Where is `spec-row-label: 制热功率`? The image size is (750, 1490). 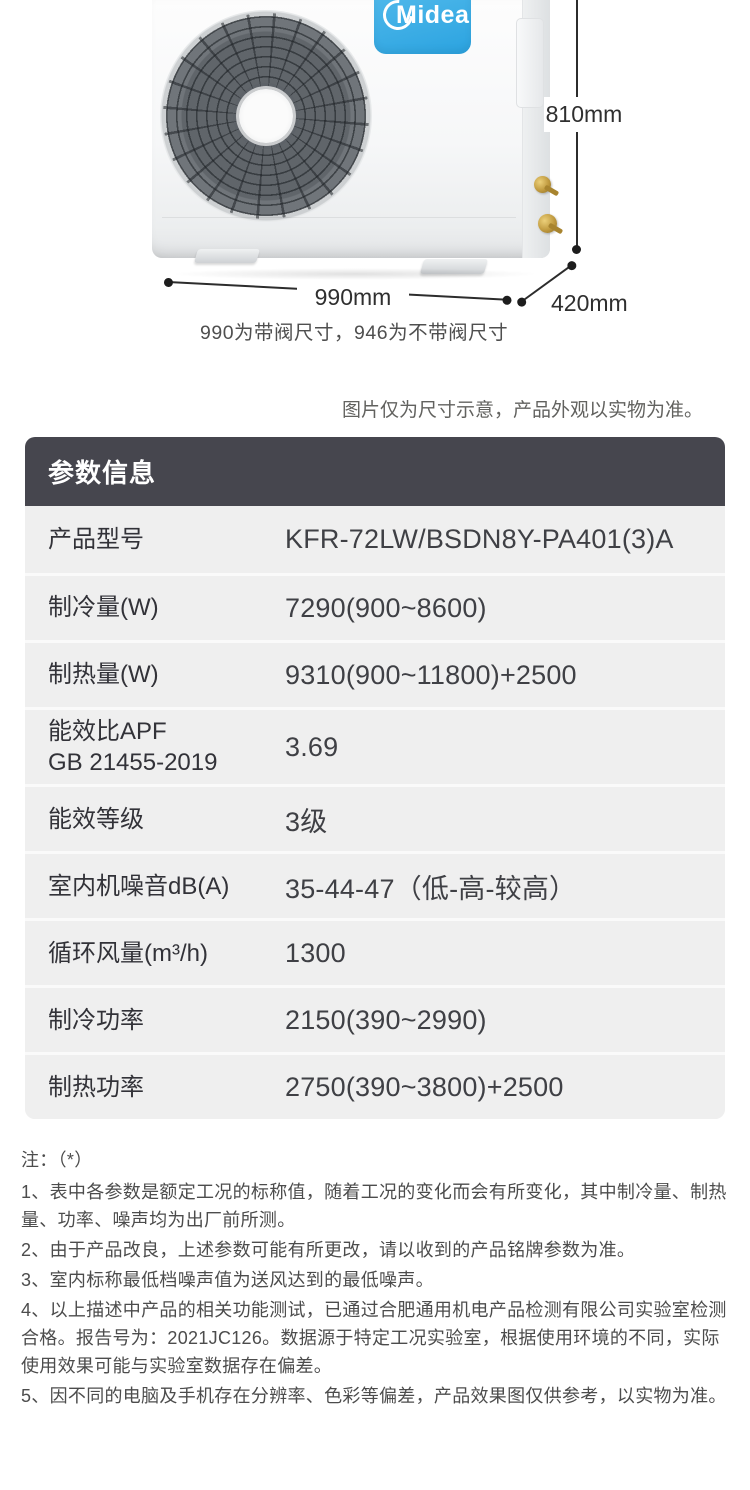
spec-row-label: 制热功率 is located at coordinates (96, 1087).